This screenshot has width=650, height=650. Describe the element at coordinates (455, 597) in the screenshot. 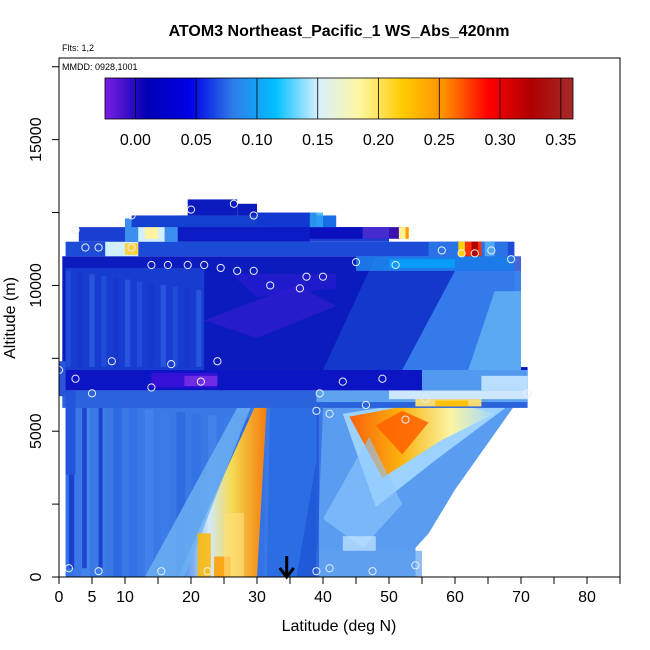

I see `x-tick-label: 60` at that location.